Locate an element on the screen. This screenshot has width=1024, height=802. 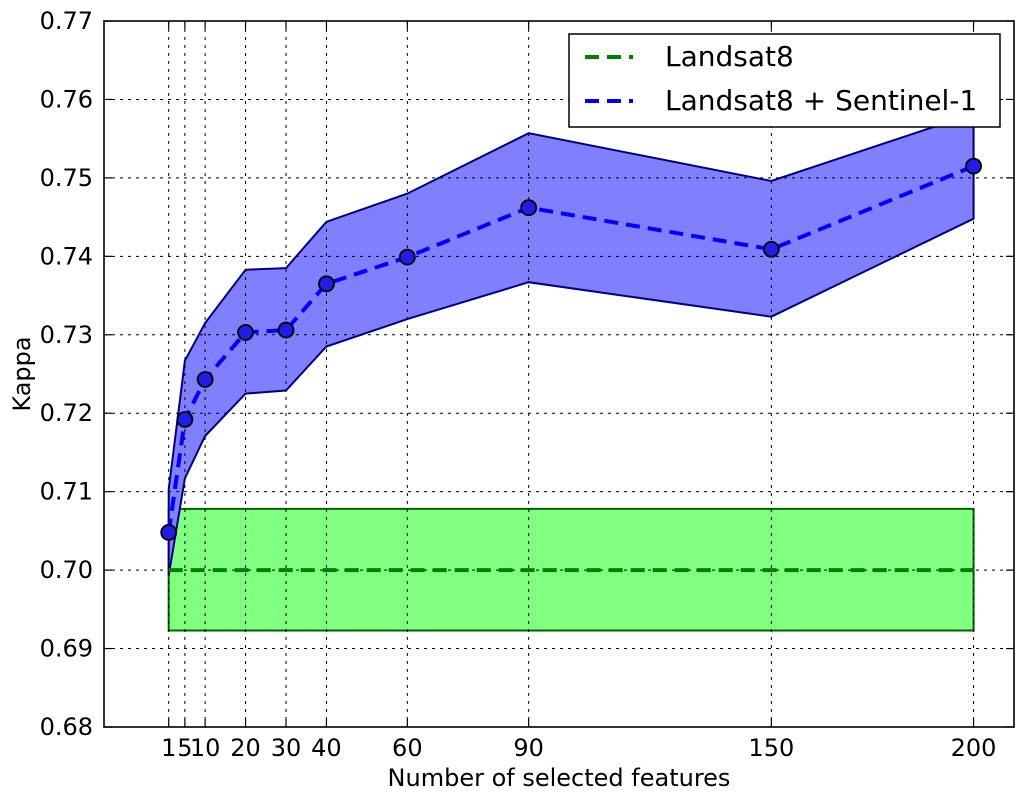
y-tick-label-0.69: 0.69 is located at coordinates (66, 649).